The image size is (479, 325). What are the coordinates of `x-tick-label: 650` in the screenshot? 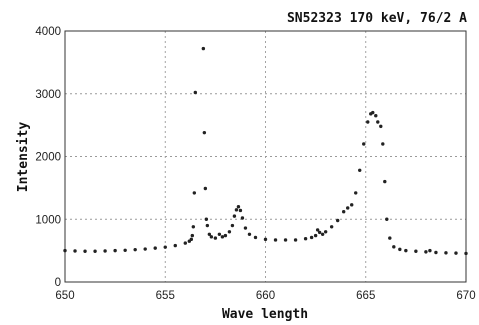 It's located at (64, 296).